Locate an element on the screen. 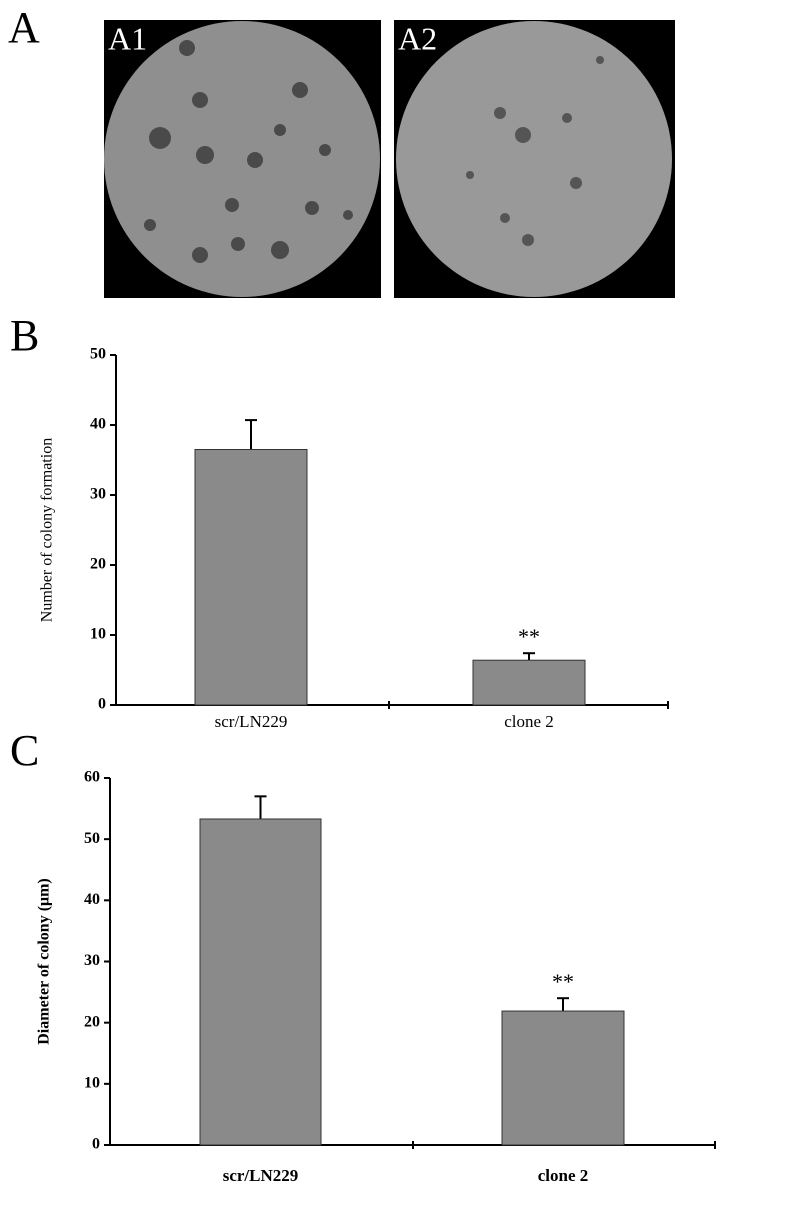 The width and height of the screenshot is (790, 1225). y-axis-label: Diameter of colony (μm) is located at coordinates (44, 961).